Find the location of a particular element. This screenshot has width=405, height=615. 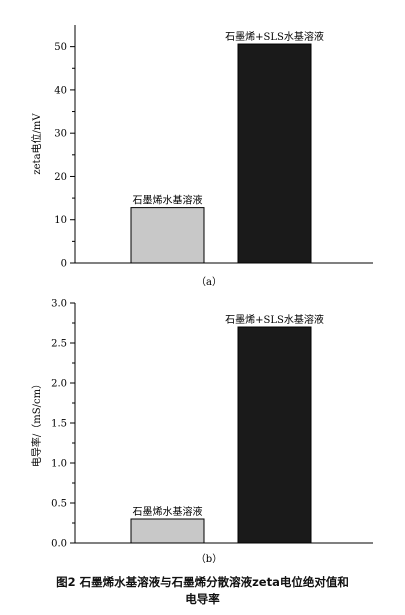

y-tick-label: 2.0 is located at coordinates (59, 384).